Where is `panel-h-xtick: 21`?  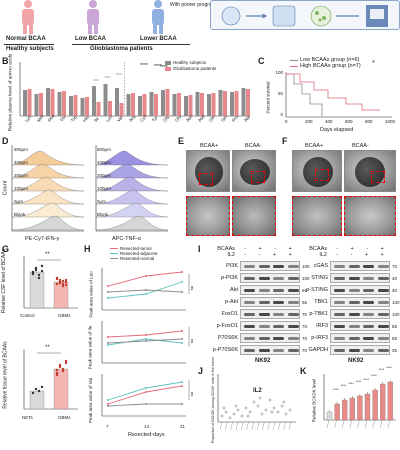
panel-h-xtick: 21 is located at coordinates (183, 426).